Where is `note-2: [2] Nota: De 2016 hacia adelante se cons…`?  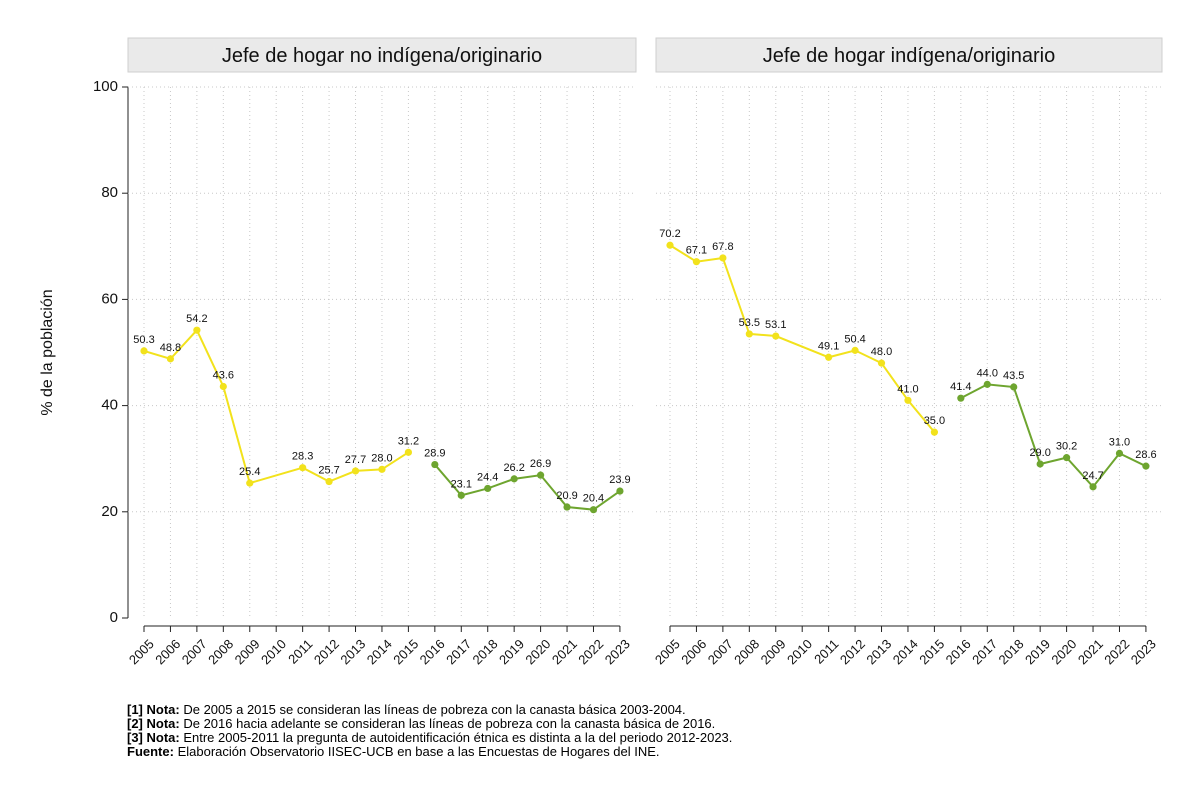
note-2: [2] Nota: De 2016 hacia adelante se cons… is located at coordinates (429, 724).